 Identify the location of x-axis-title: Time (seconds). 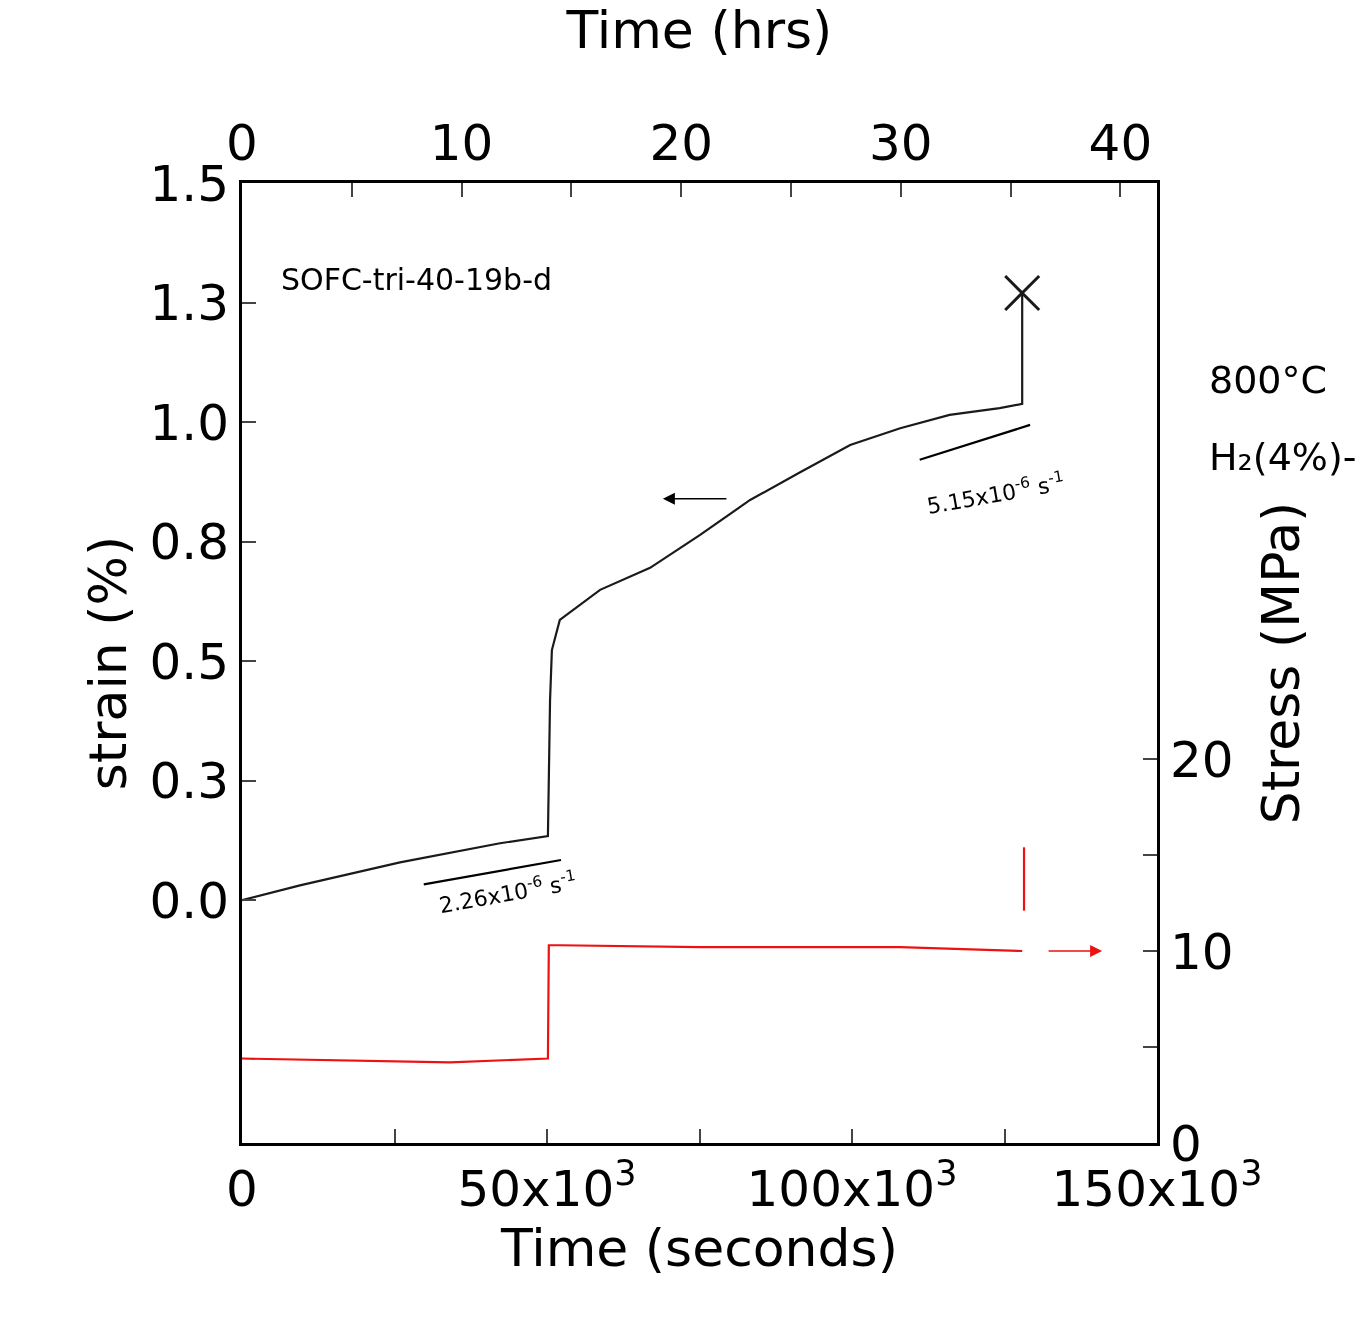
(699, 1248).